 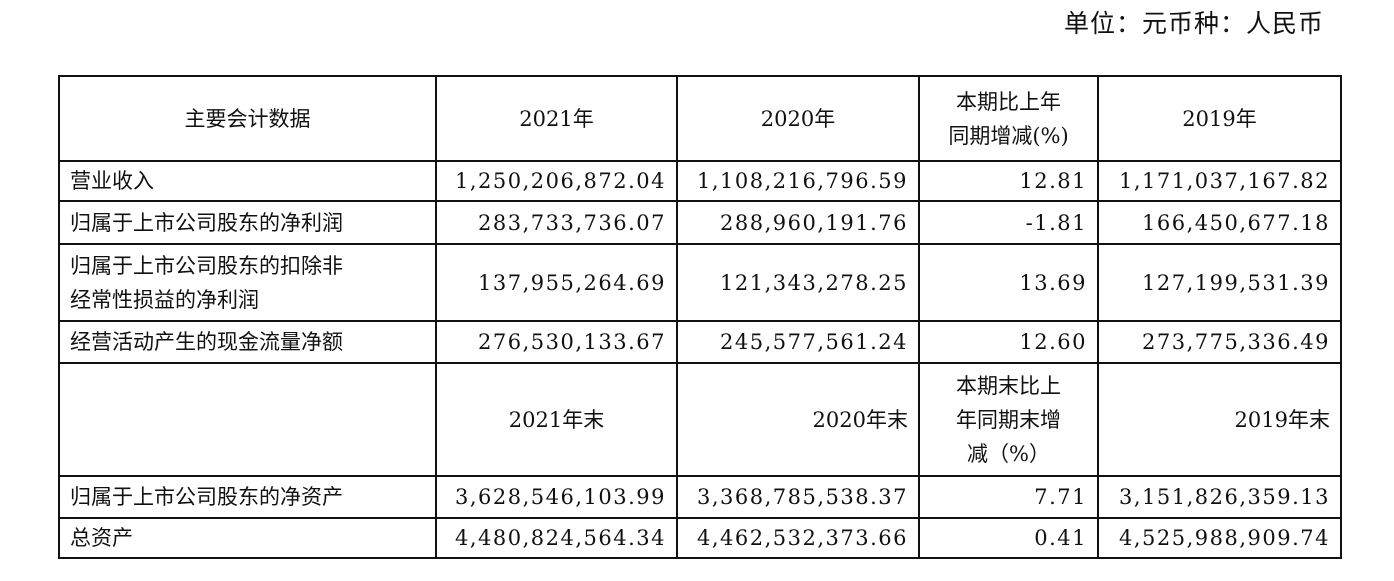 What do you see at coordinates (1219, 497) in the screenshot?
I see `value-2019: 3,151,826,359.13` at bounding box center [1219, 497].